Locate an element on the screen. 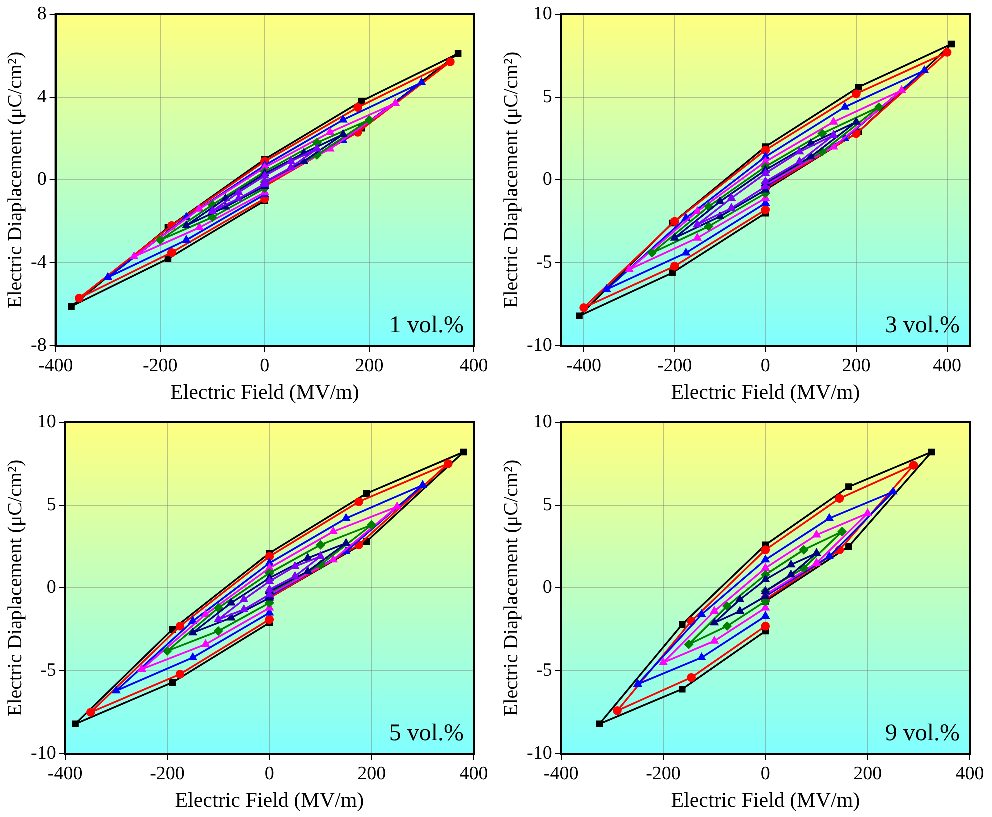 The image size is (992, 817). y-tick-label: 8 is located at coordinates (42, 13).